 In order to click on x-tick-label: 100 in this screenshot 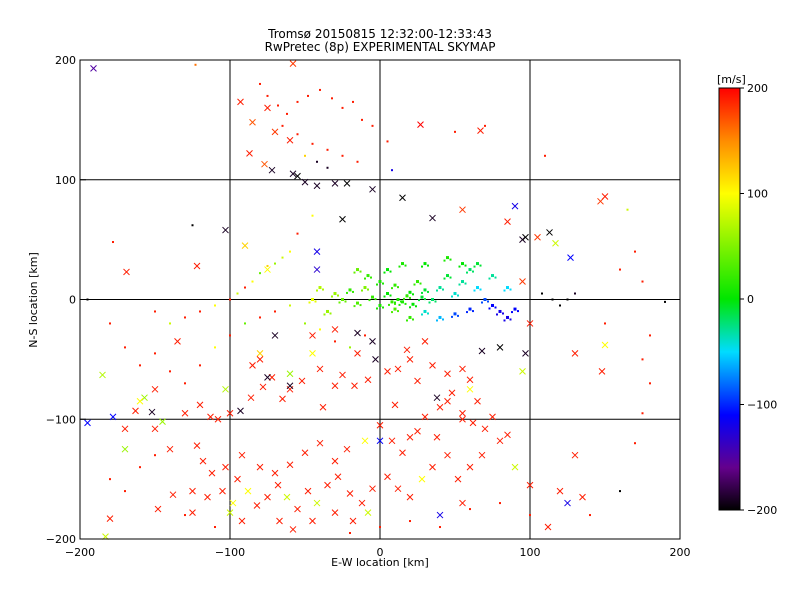, I will do `click(530, 552)`.